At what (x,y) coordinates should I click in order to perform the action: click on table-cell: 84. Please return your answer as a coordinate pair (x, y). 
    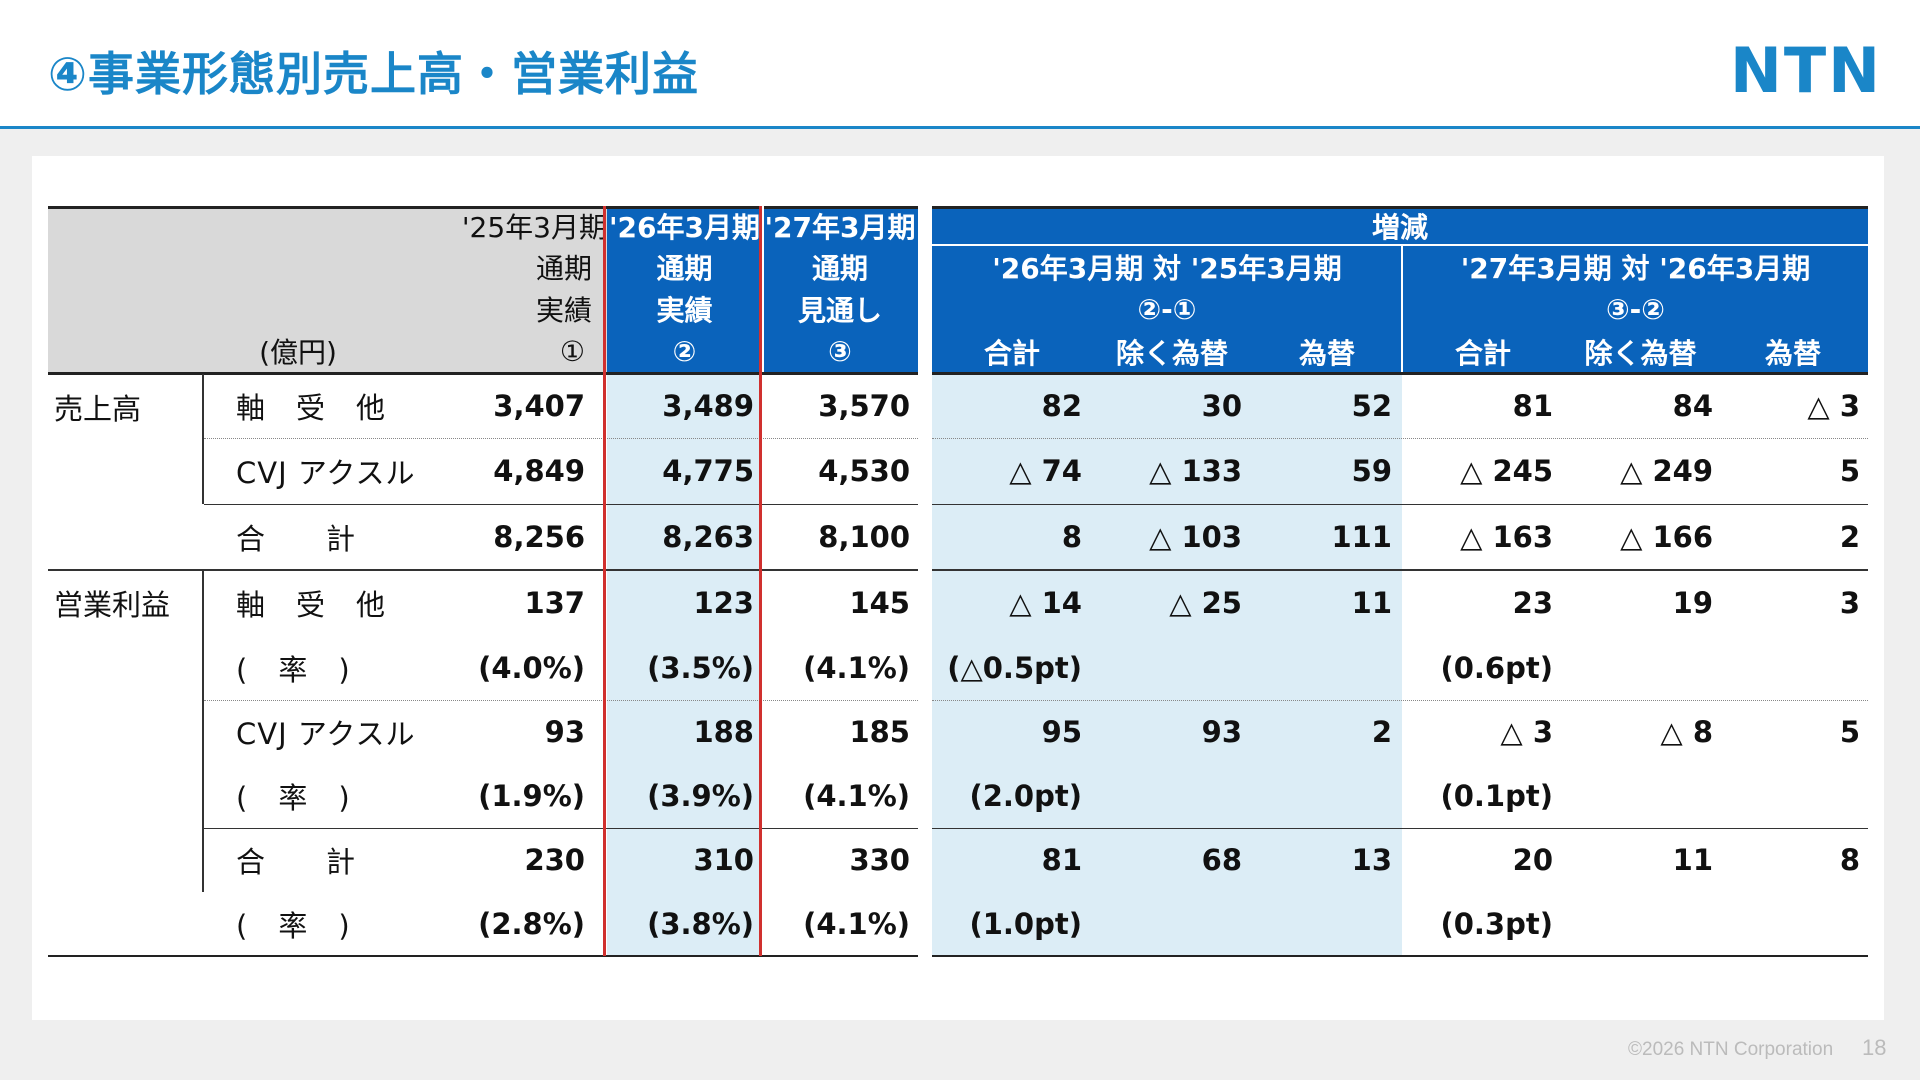
    Looking at the image, I should click on (1692, 406).